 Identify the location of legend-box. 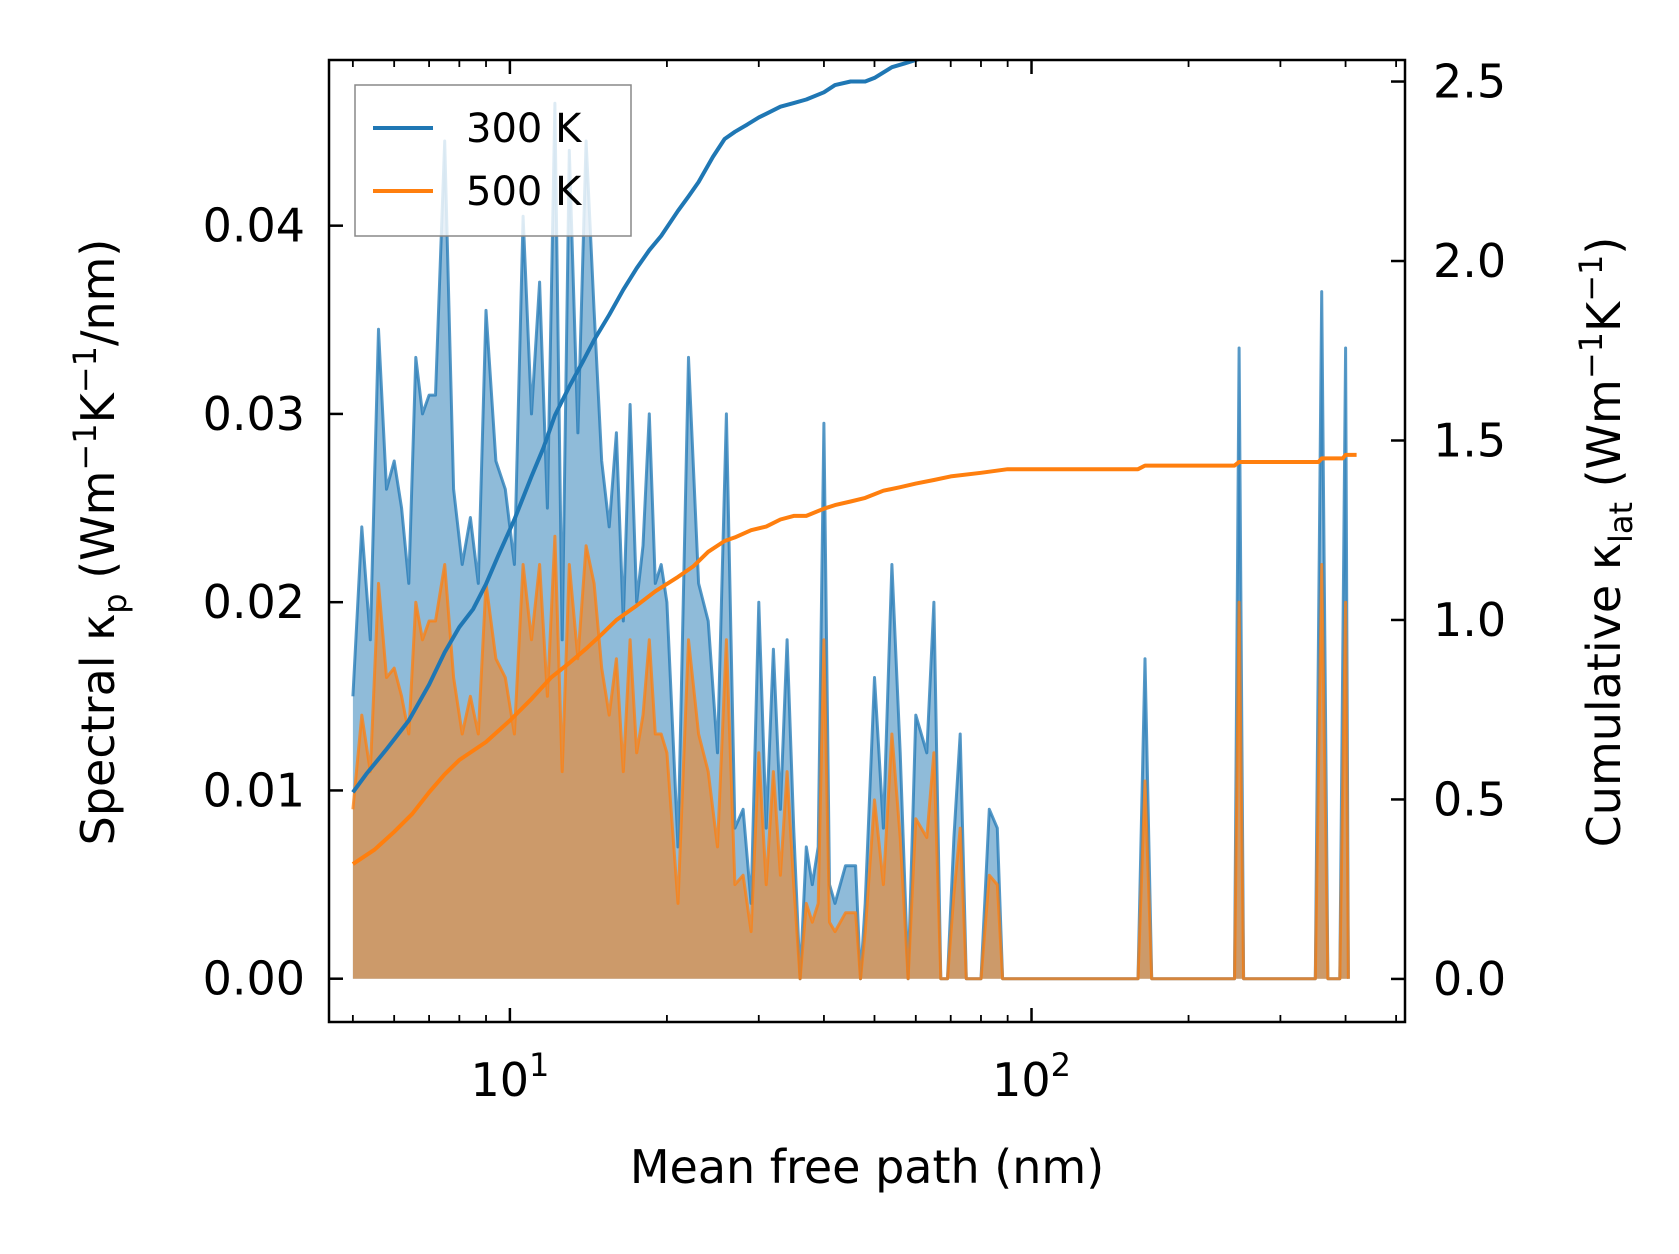
(493, 160).